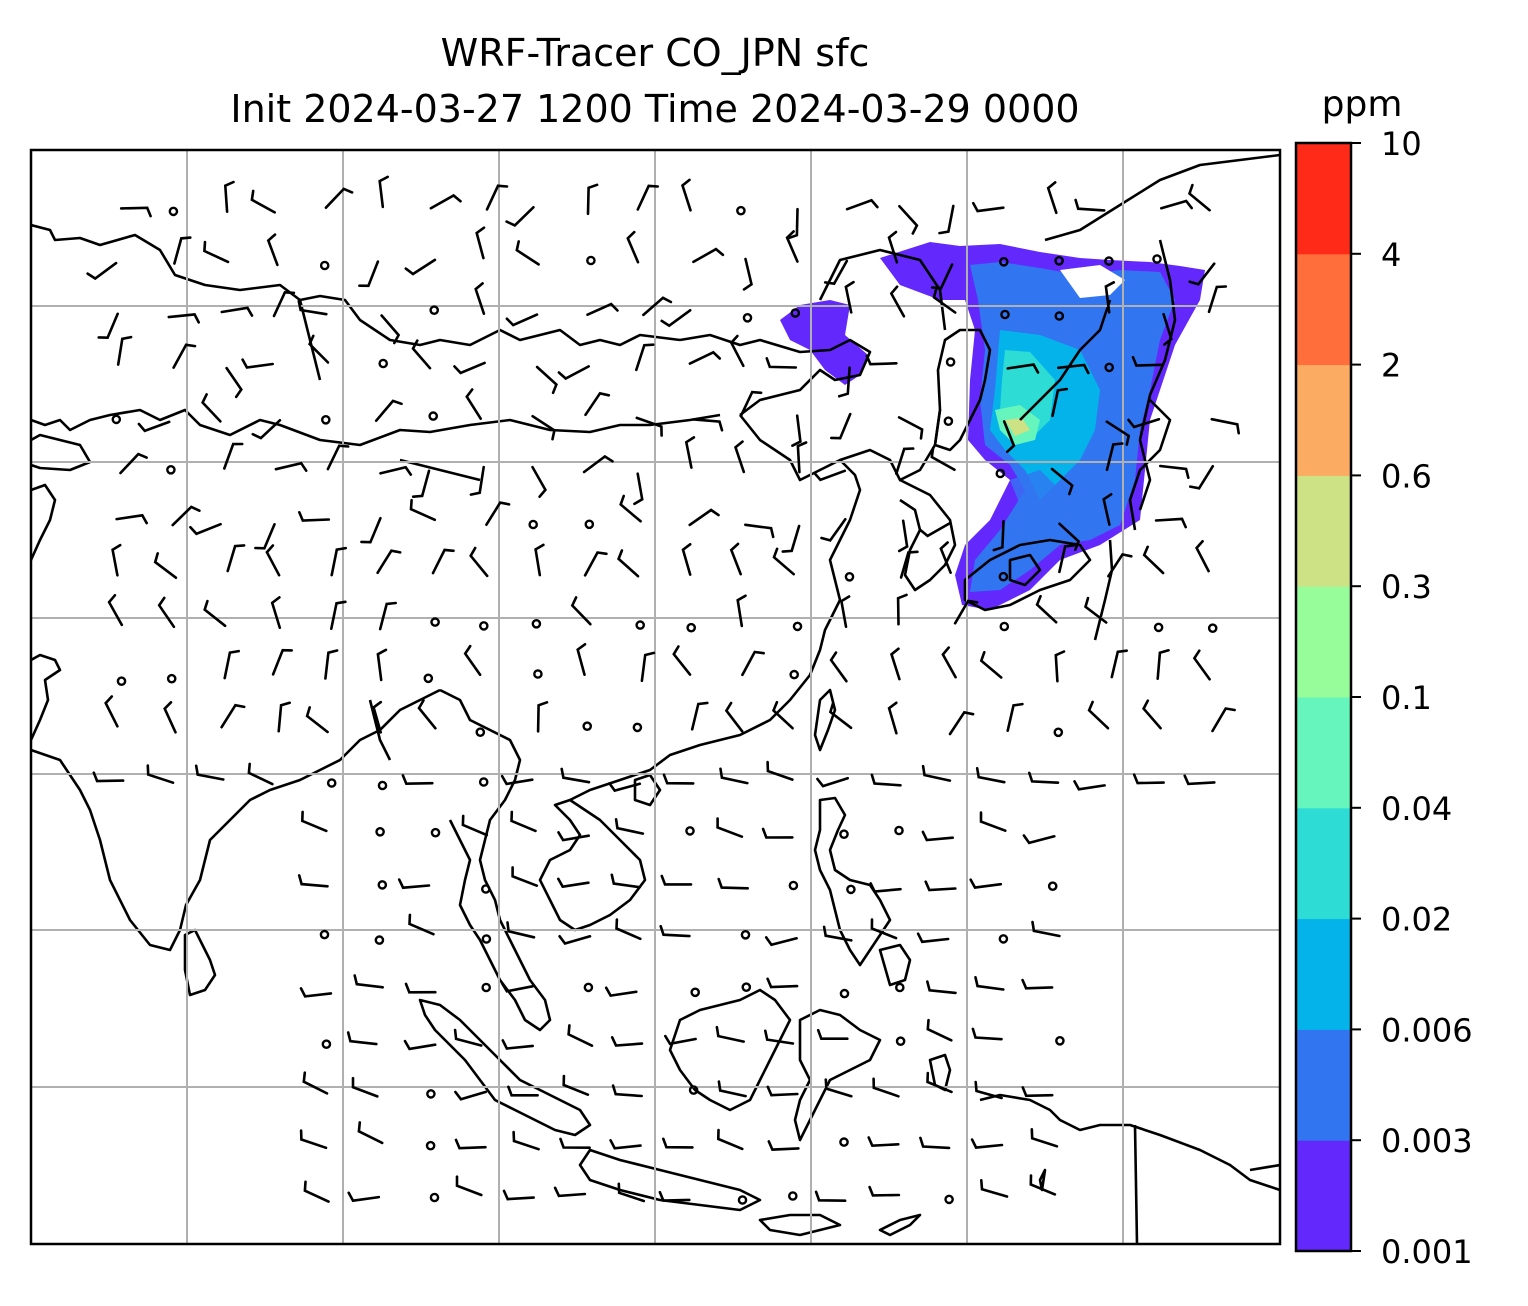 The image size is (1528, 1306). Describe the element at coordinates (1427, 1141) in the screenshot. I see `colorbar-tick-label: 0.003` at that location.